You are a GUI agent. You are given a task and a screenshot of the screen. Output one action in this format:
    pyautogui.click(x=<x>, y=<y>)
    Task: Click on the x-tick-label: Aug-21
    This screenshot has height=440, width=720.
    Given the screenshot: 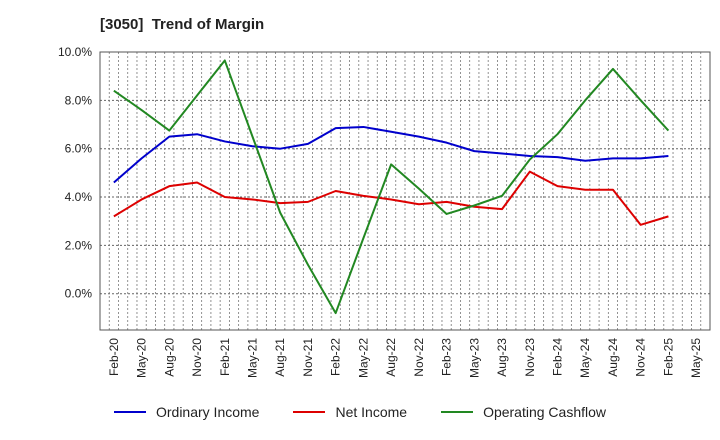 What is the action you would take?
    pyautogui.click(x=280, y=357)
    